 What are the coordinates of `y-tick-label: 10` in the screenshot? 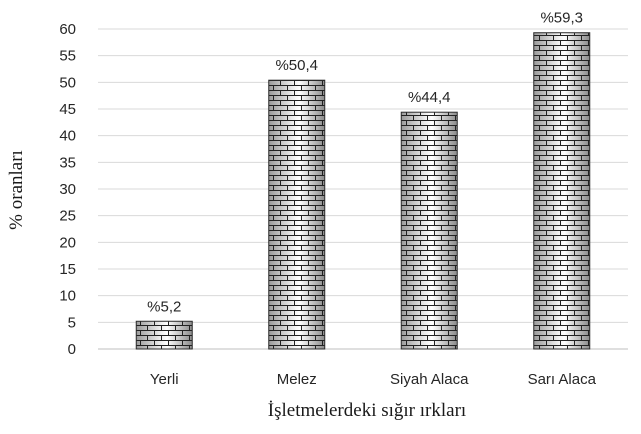 It's located at (67, 296).